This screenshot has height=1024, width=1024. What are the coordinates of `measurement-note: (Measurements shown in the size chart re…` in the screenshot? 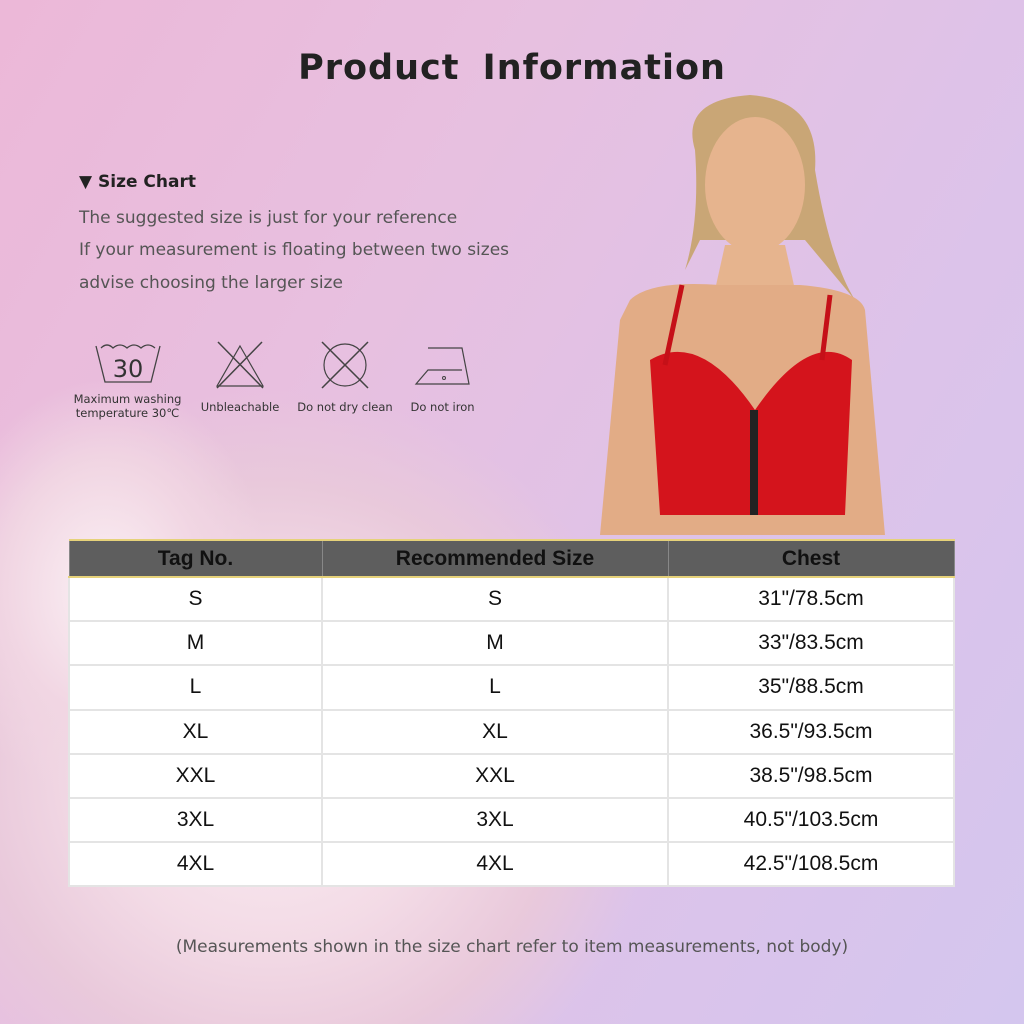 It's located at (512, 947).